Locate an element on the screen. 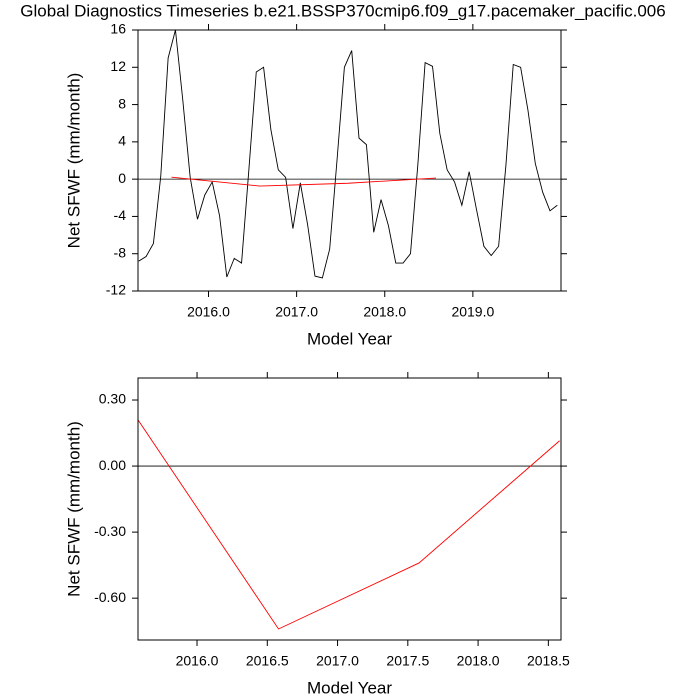 The height and width of the screenshot is (700, 700). x-tick-label: 2017.5 is located at coordinates (407, 661).